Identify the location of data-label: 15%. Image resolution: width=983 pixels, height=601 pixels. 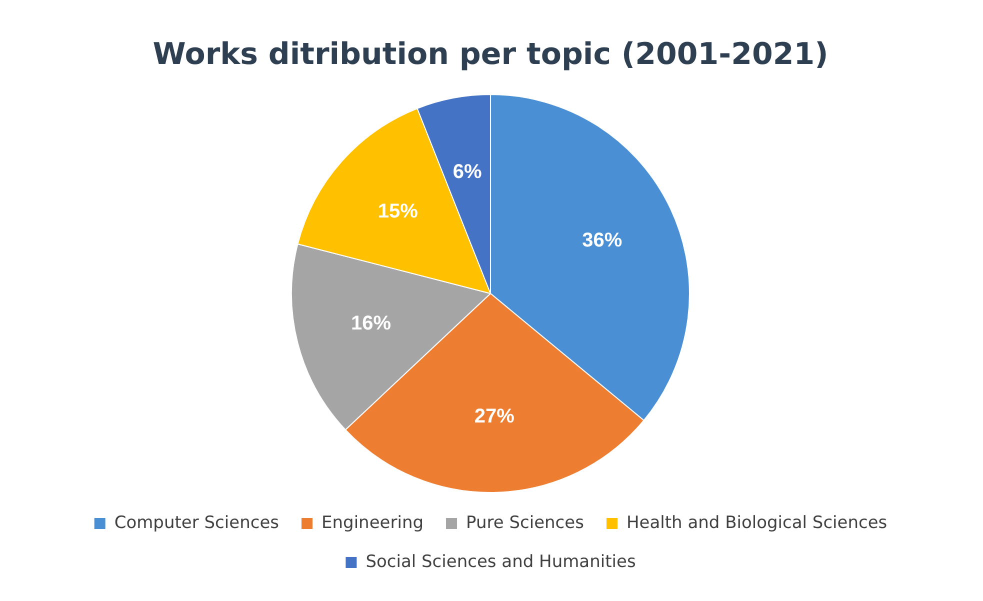
(398, 211).